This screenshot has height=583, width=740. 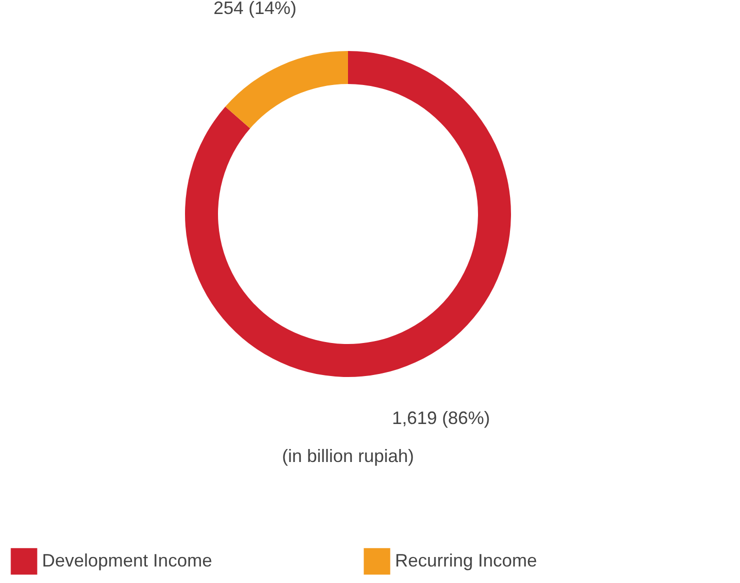 What do you see at coordinates (127, 560) in the screenshot?
I see `legend-label: Development Income` at bounding box center [127, 560].